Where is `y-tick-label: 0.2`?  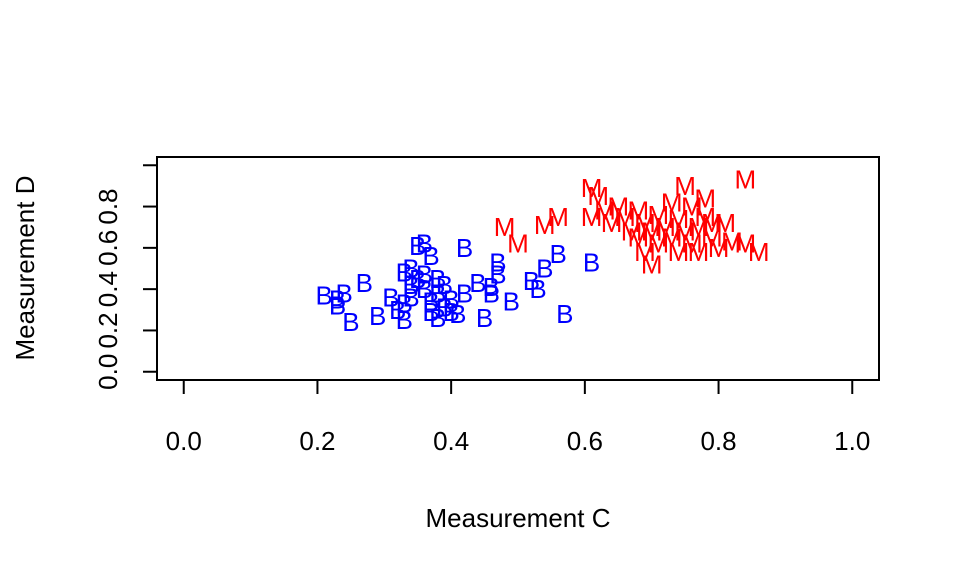
y-tick-label: 0.2 is located at coordinates (108, 330).